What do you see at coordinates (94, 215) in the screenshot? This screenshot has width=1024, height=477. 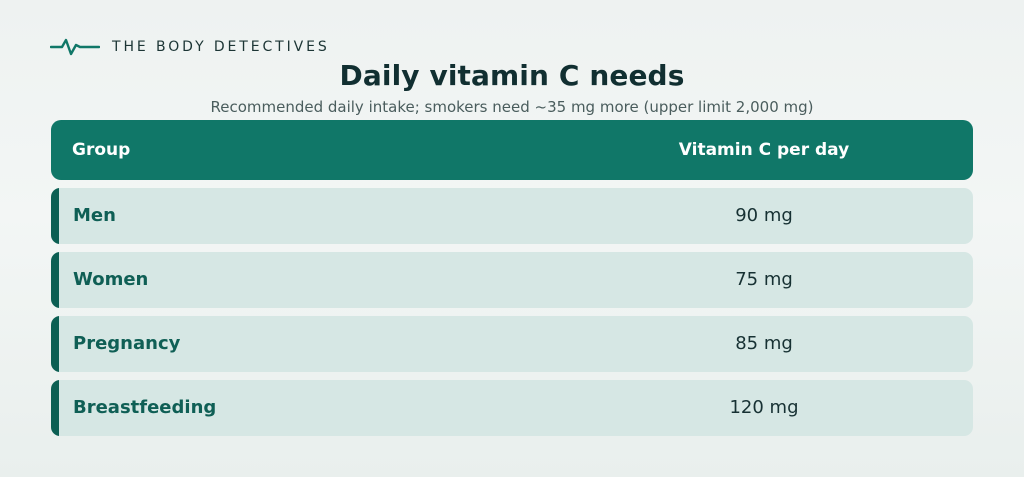 I see `group-cell: Men` at bounding box center [94, 215].